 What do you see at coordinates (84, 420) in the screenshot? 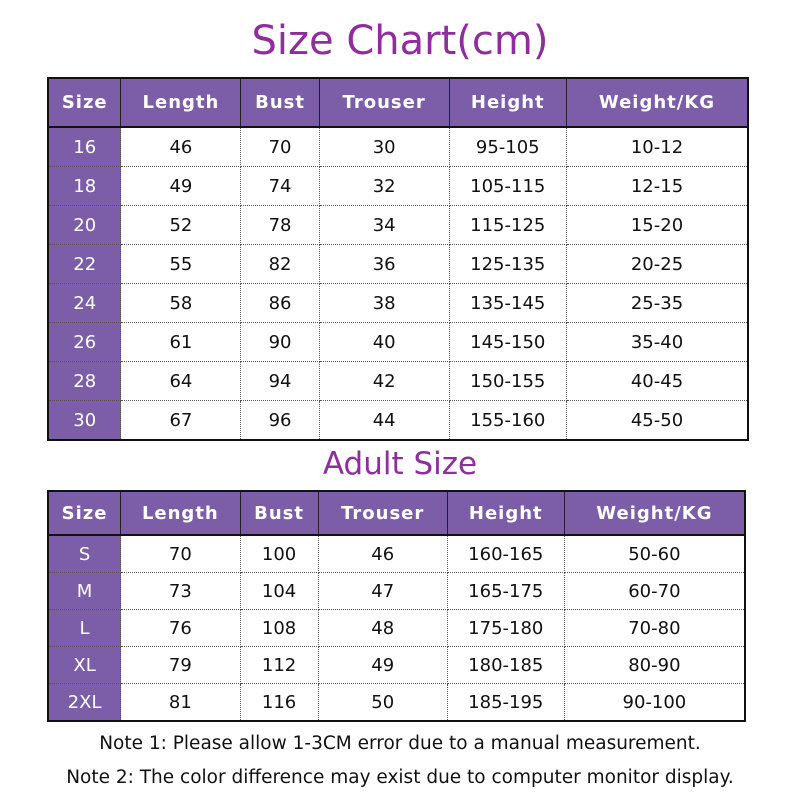
I see `size-cell: 30` at bounding box center [84, 420].